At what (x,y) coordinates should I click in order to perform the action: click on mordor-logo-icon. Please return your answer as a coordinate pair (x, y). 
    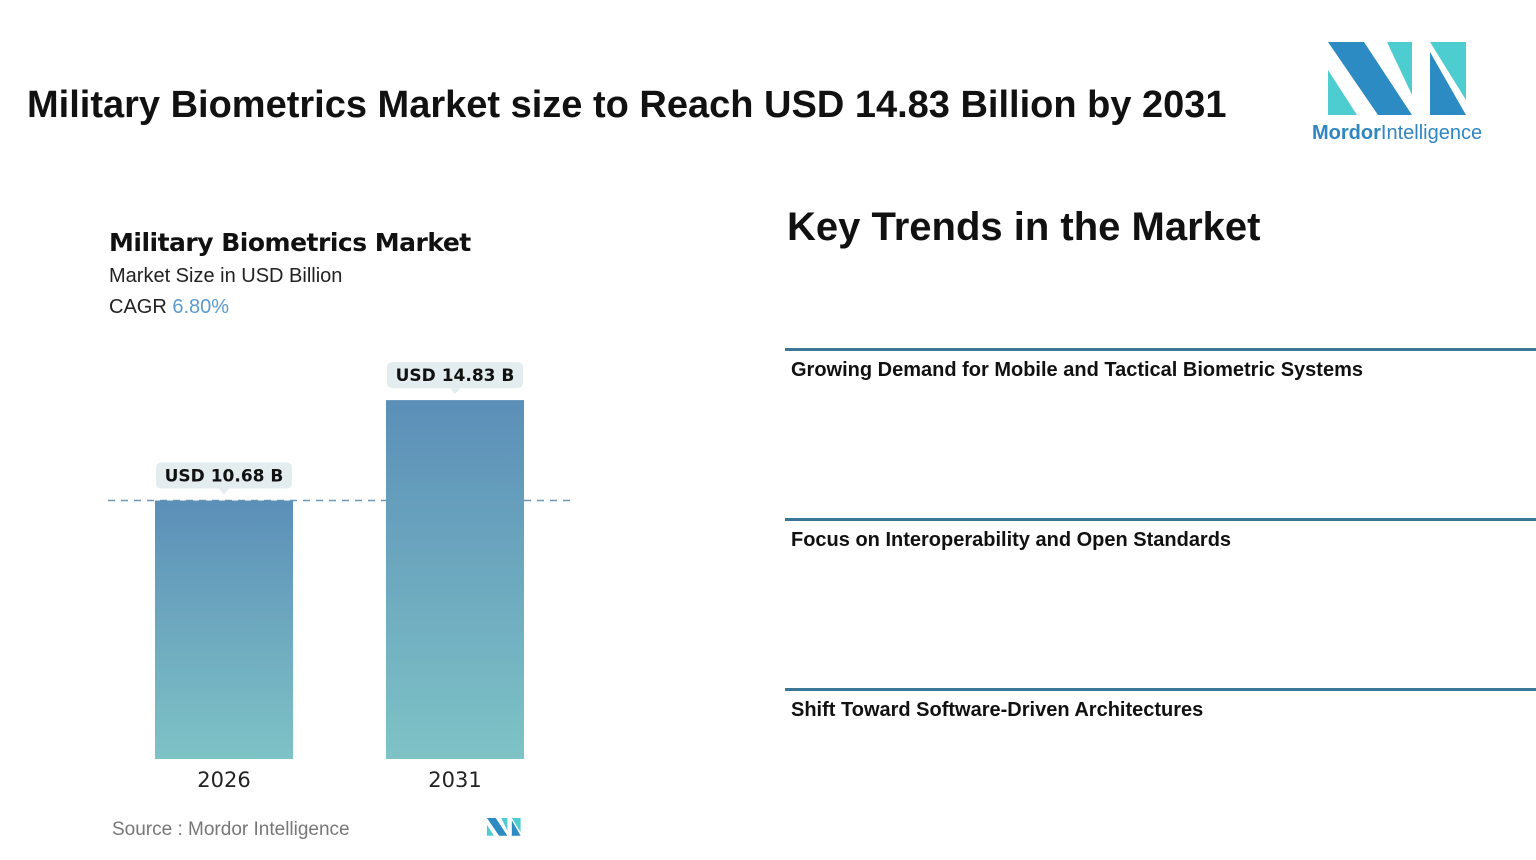
    Looking at the image, I should click on (1397, 78).